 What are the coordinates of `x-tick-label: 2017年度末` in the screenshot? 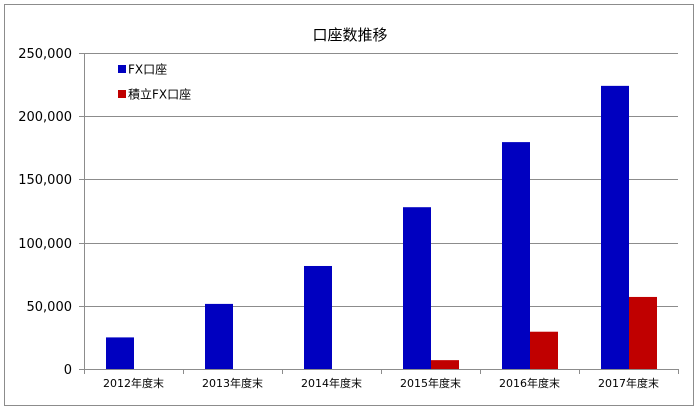 It's located at (628, 383).